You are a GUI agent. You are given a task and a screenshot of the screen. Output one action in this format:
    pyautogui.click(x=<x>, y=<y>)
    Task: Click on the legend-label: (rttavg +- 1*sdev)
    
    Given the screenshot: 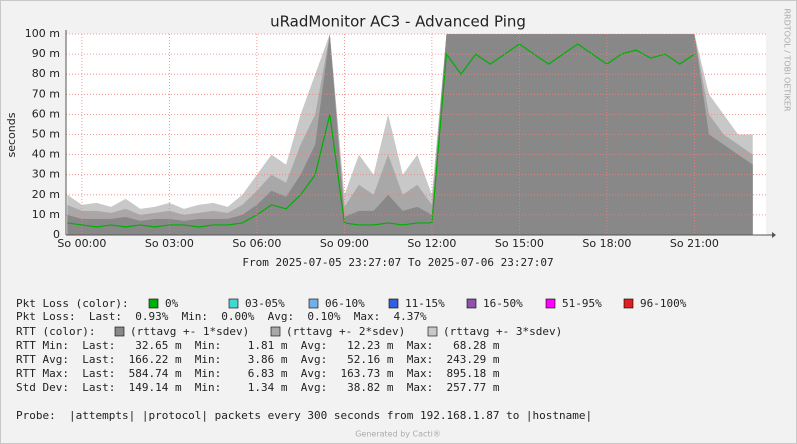 What is the action you would take?
    pyautogui.click(x=189, y=331)
    